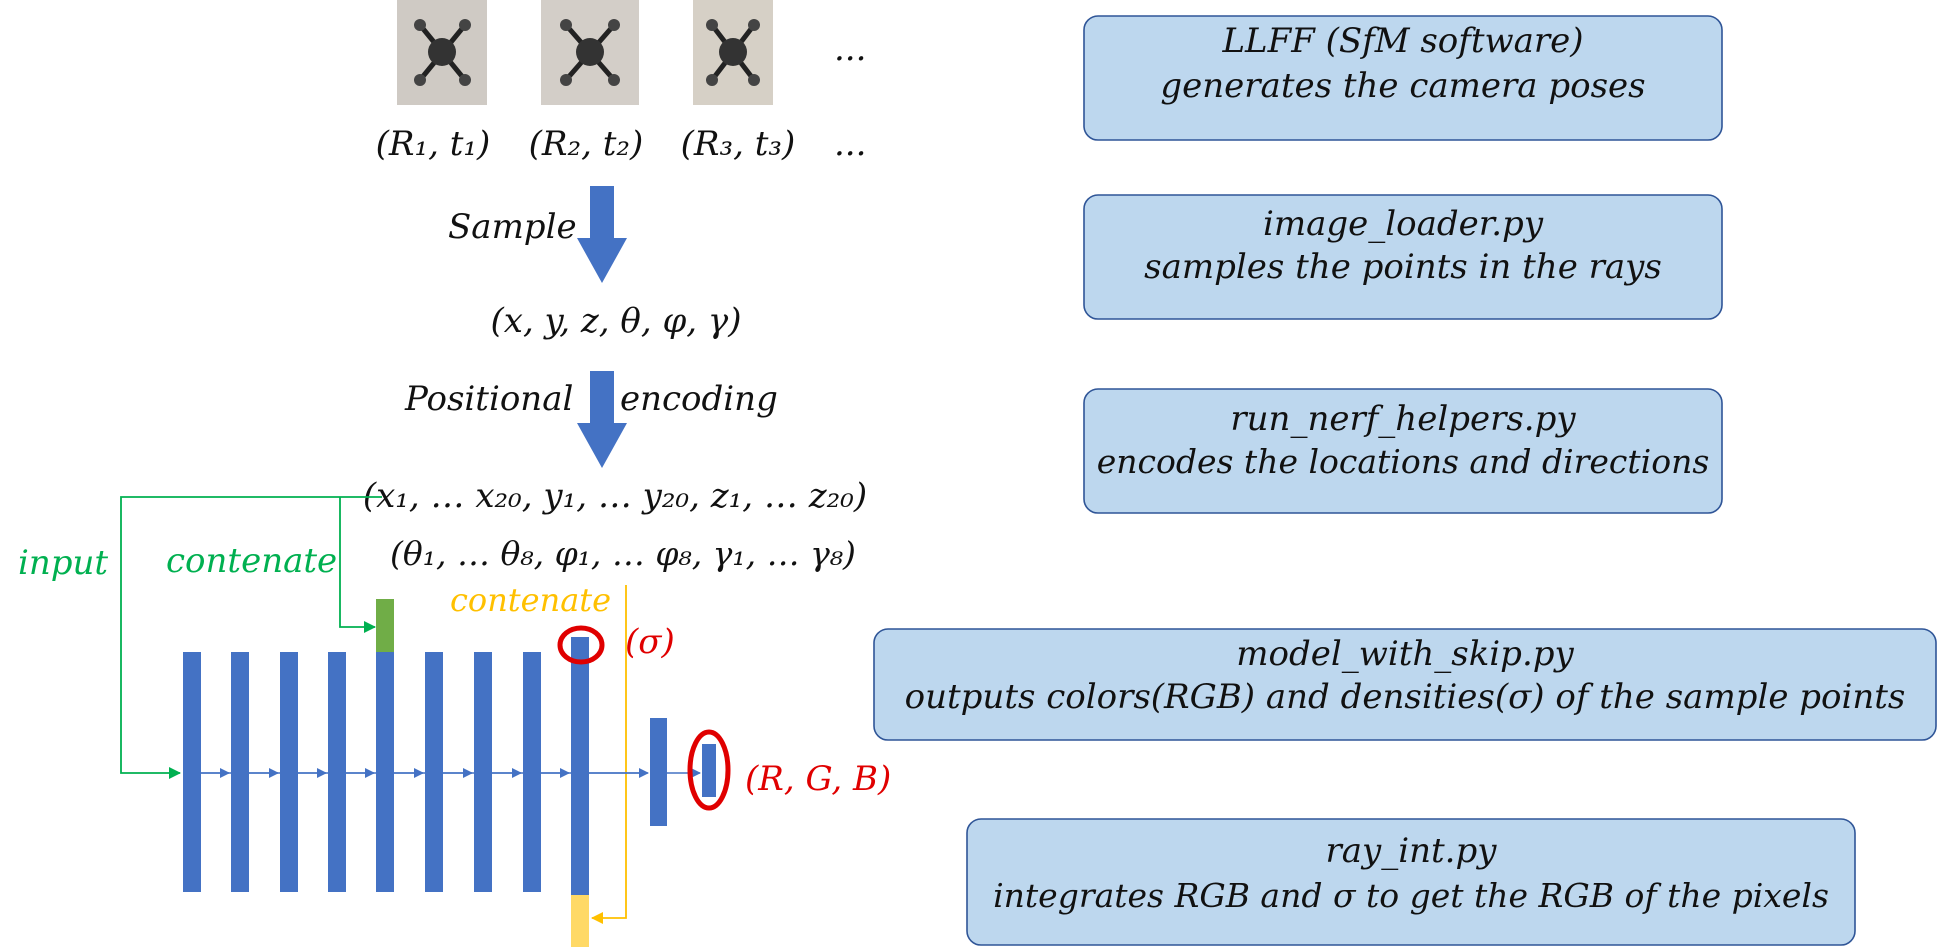 The image size is (1937, 951). What do you see at coordinates (616, 321) in the screenshot?
I see `sample-output: (x, y, z, θ, φ, γ)` at bounding box center [616, 321].